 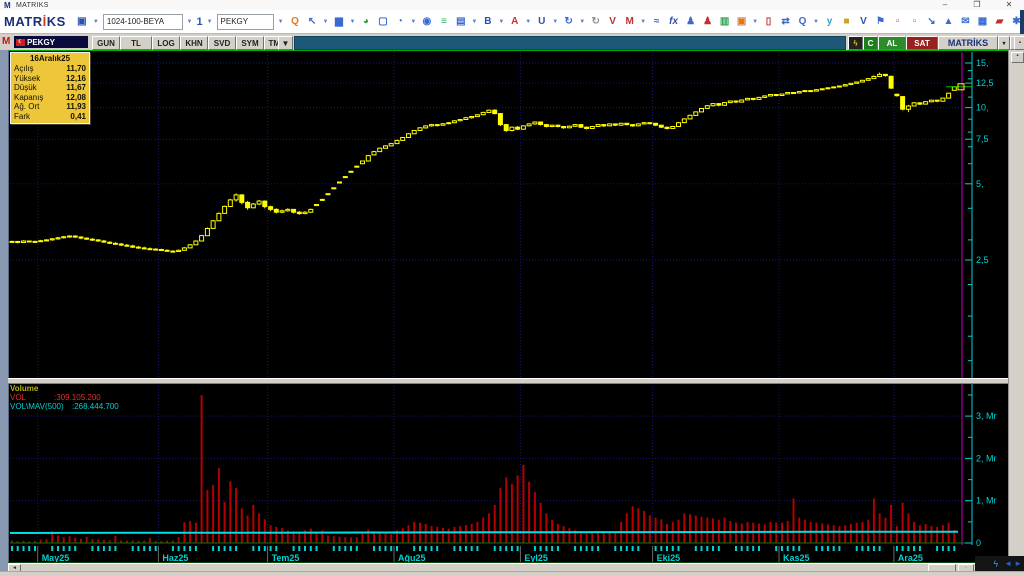 What do you see at coordinates (768, 21) in the screenshot?
I see `news-icon: ▯` at bounding box center [768, 21].